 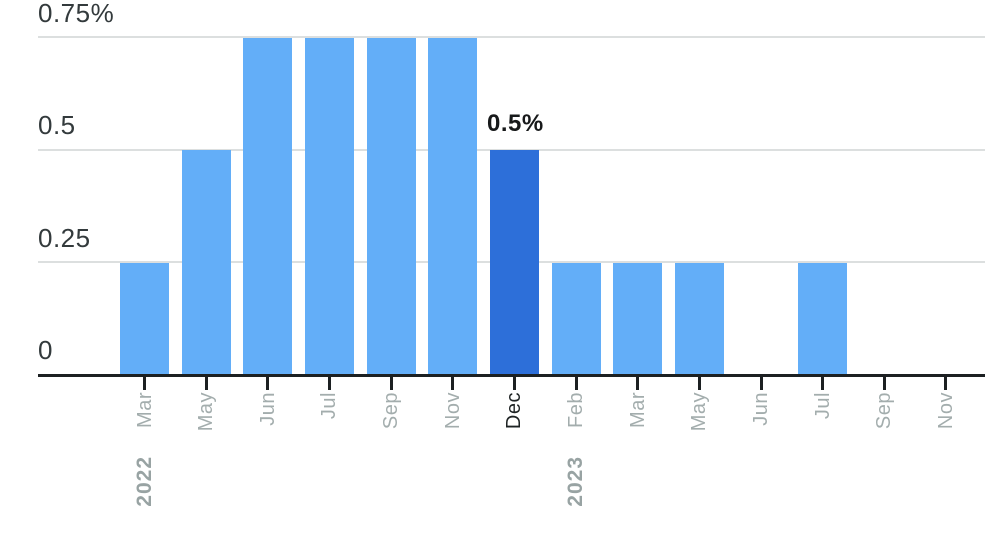 I want to click on bar-jun, so click(x=268, y=206).